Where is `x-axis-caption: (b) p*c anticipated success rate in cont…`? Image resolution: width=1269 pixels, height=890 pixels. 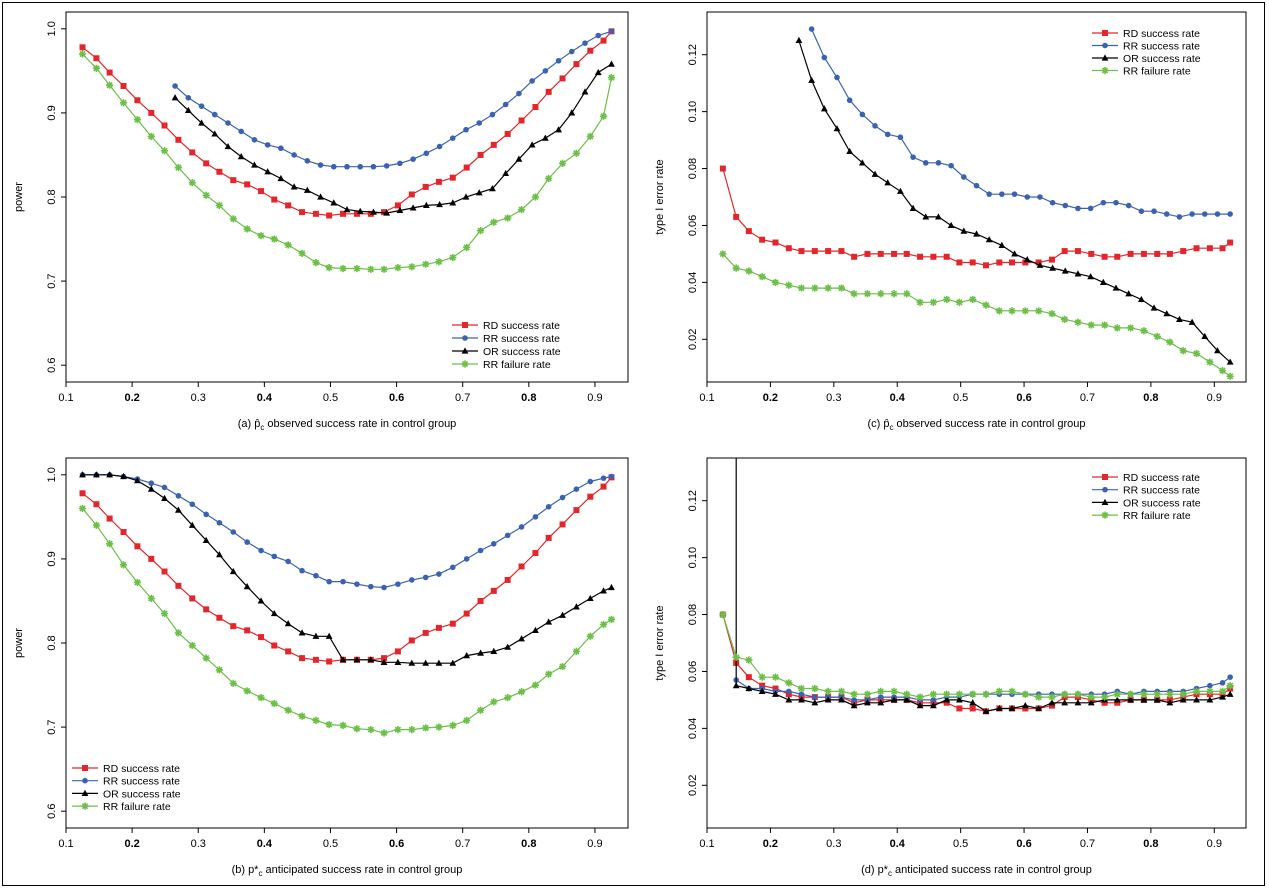 x-axis-caption: (b) p*c anticipated success rate in cont… is located at coordinates (347, 871).